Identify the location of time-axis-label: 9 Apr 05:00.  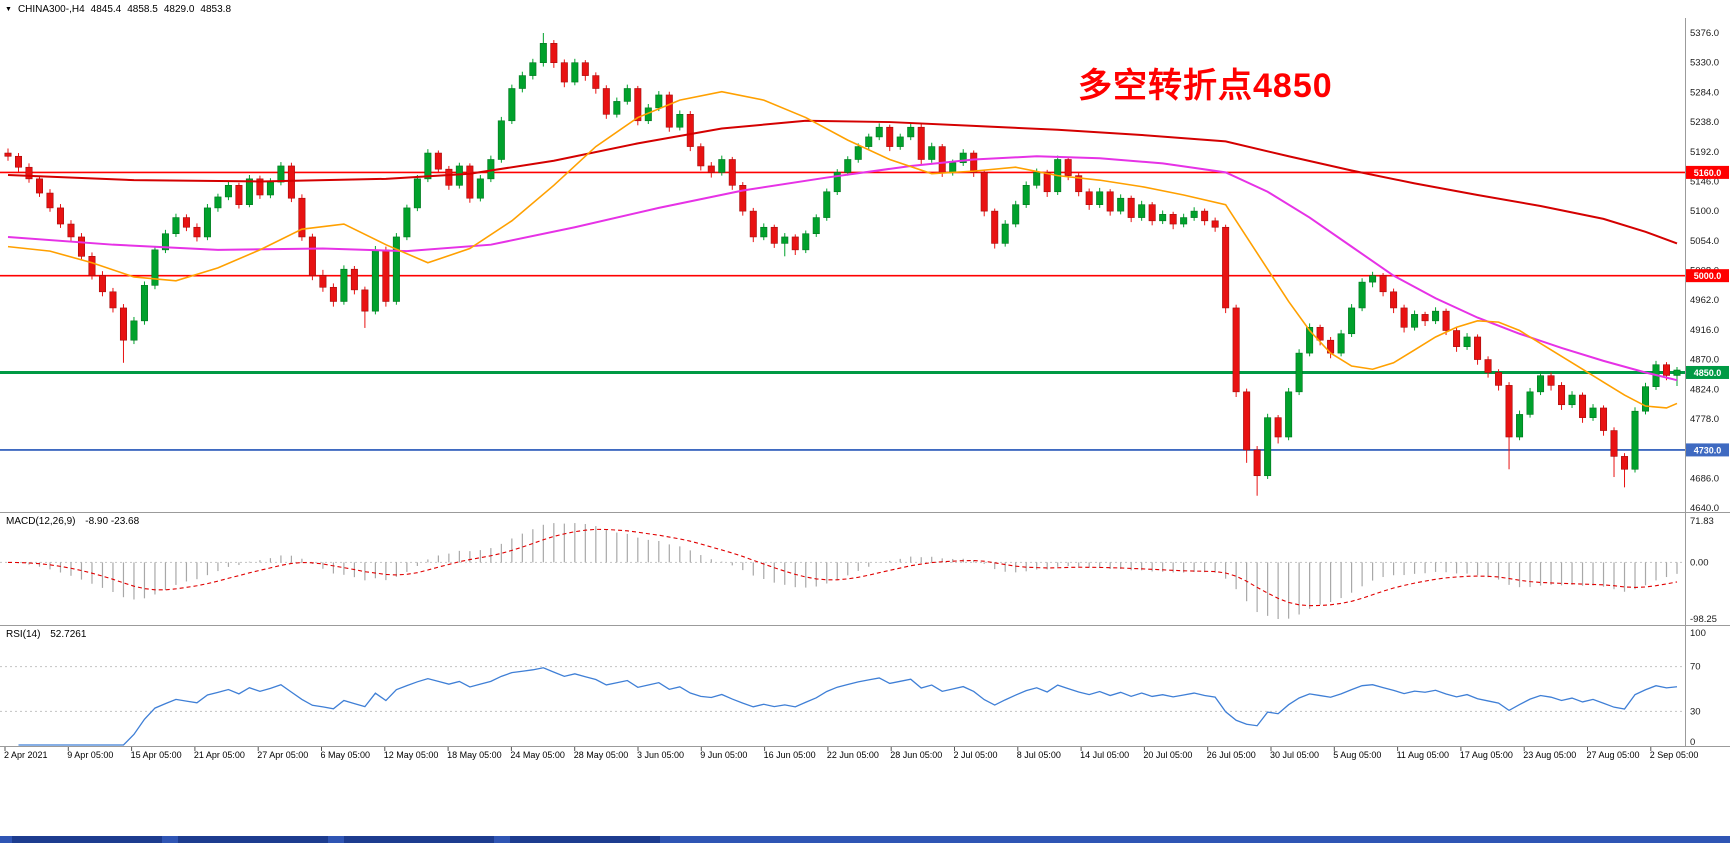
(90, 755).